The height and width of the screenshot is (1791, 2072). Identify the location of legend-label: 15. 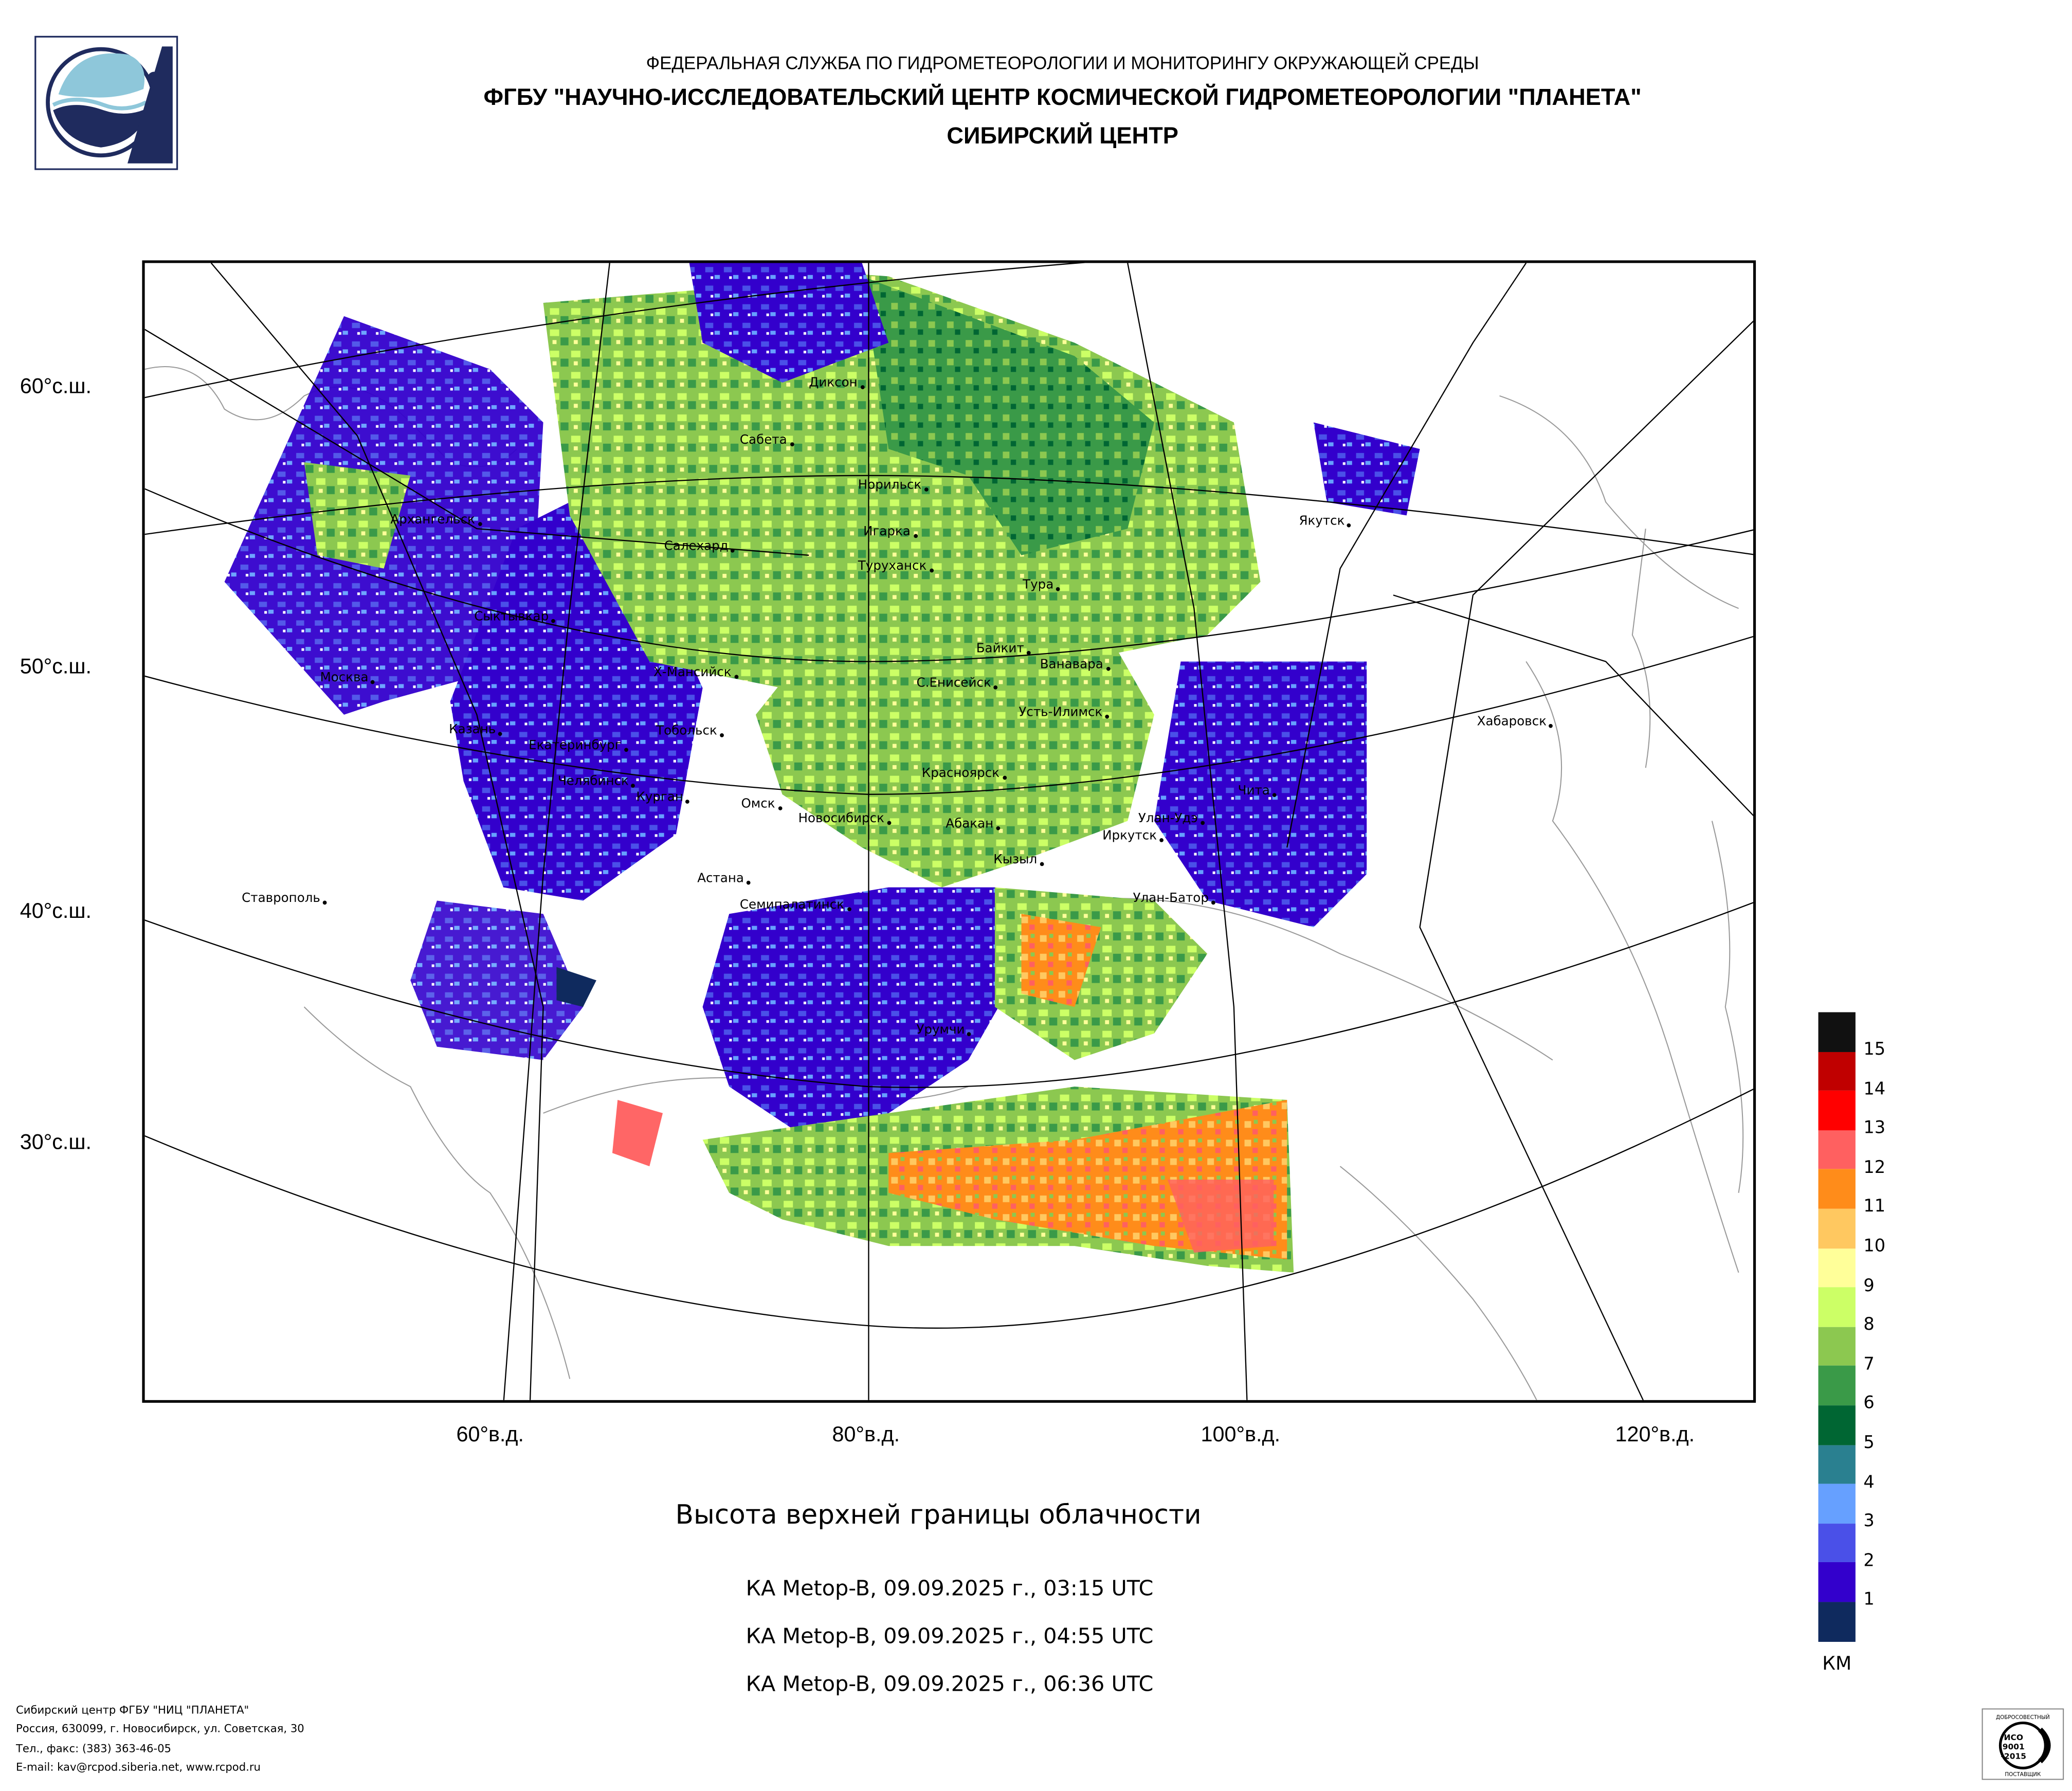
(1874, 1050).